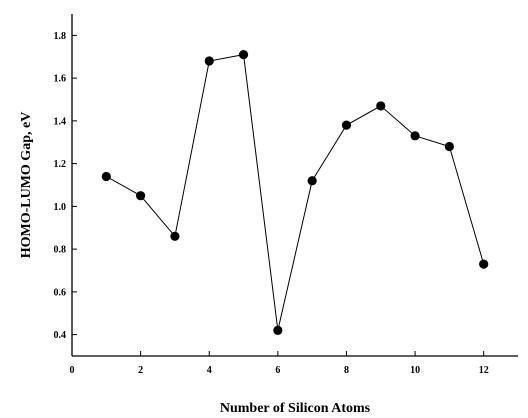  I want to click on y-ticks: 0.4 0.6 0.8 1.0 1.2 1.4 1.6 1.8, so click(65, 186).